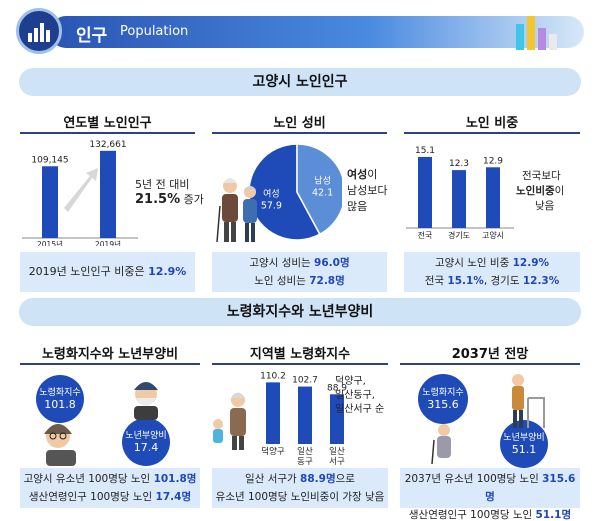 This screenshot has height=521, width=600. What do you see at coordinates (425, 192) in the screenshot?
I see `bar-전국` at bounding box center [425, 192].